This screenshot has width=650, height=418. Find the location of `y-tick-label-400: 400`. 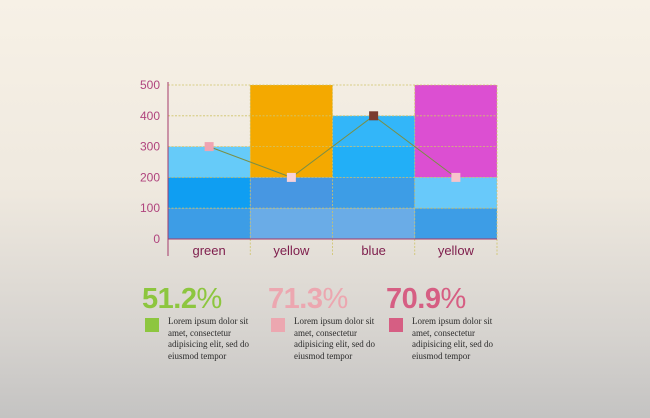

y-tick-label-400: 400 is located at coordinates (150, 116).